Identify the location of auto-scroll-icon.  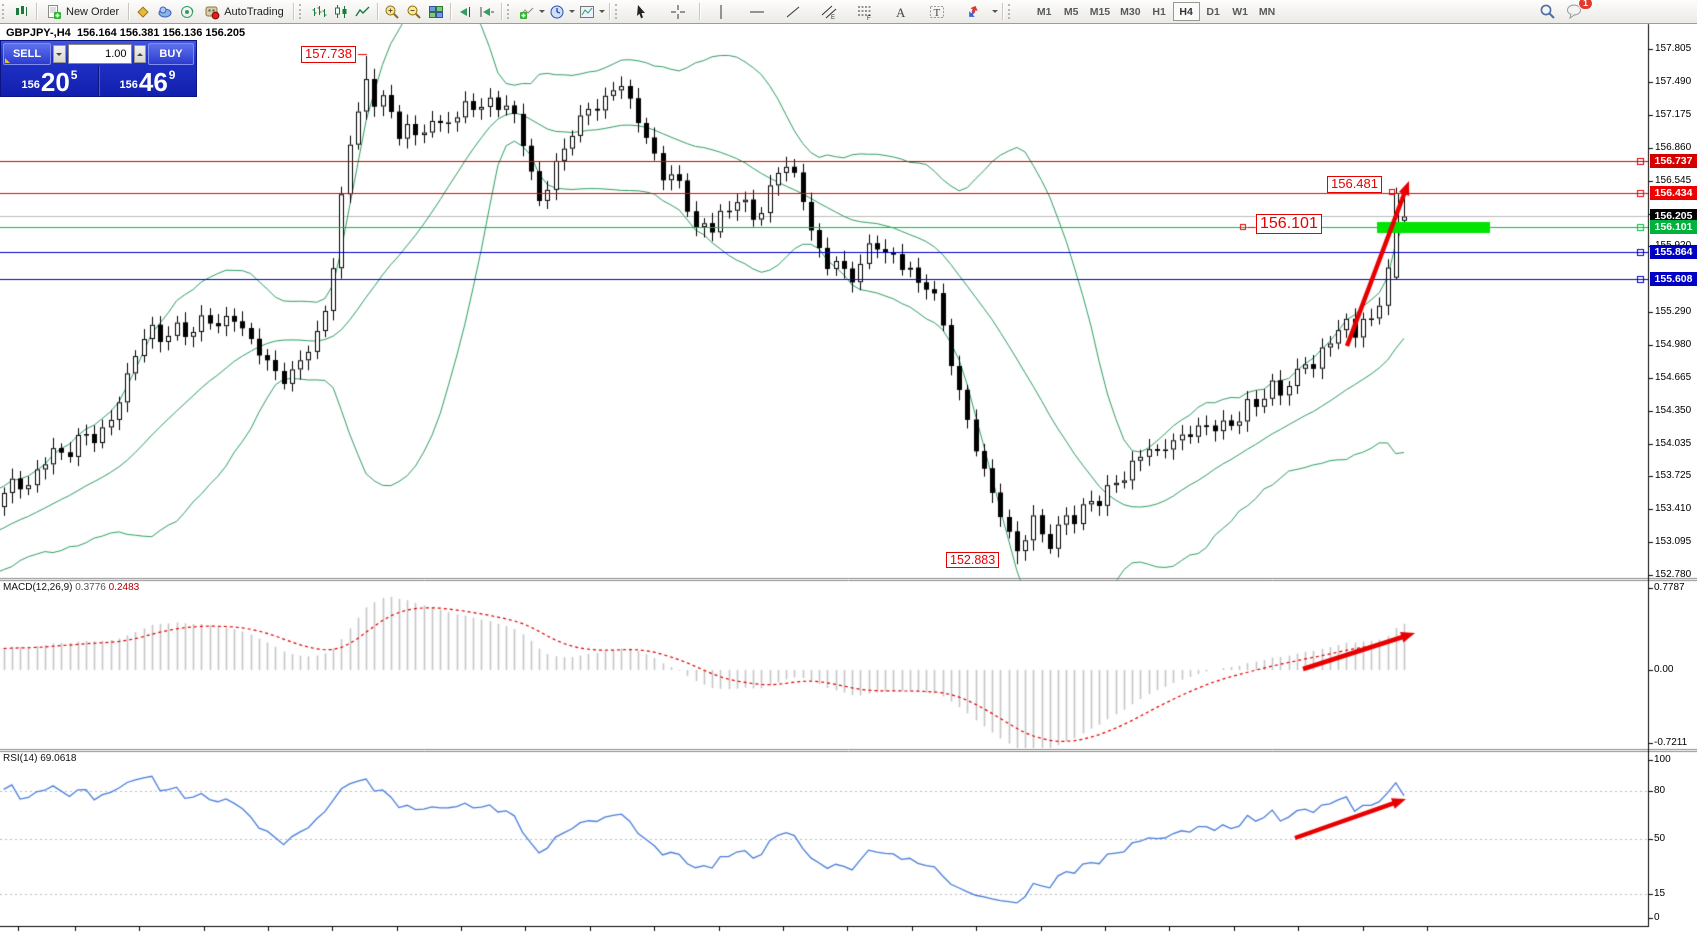
(465, 12).